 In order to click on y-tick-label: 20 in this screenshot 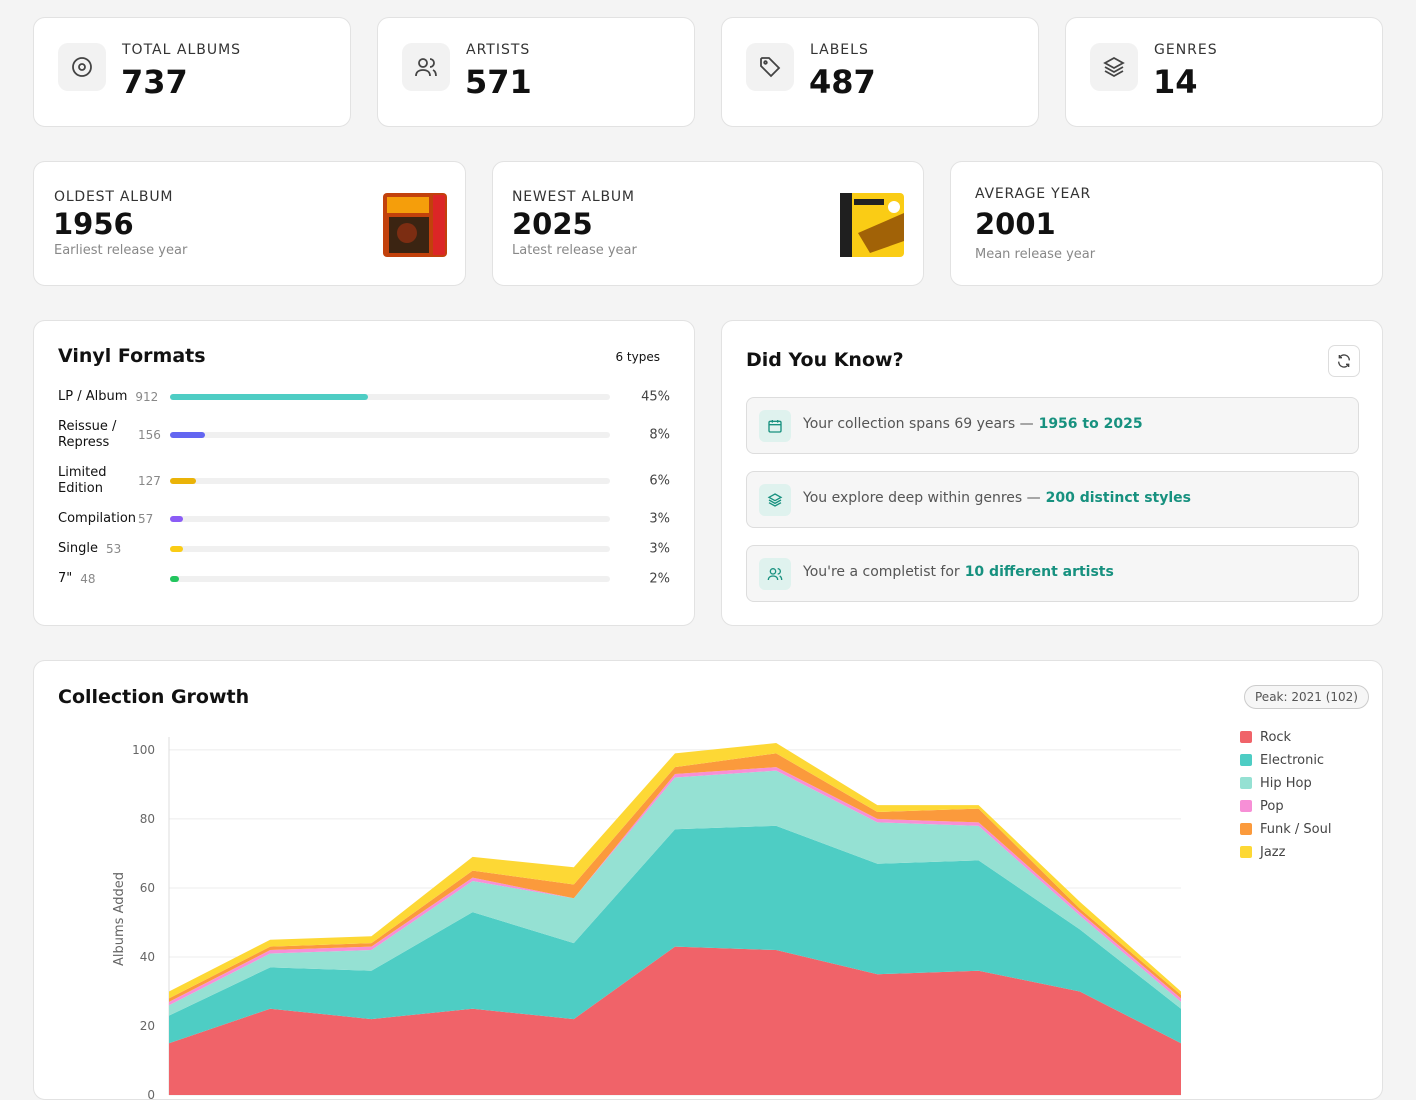, I will do `click(147, 1026)`.